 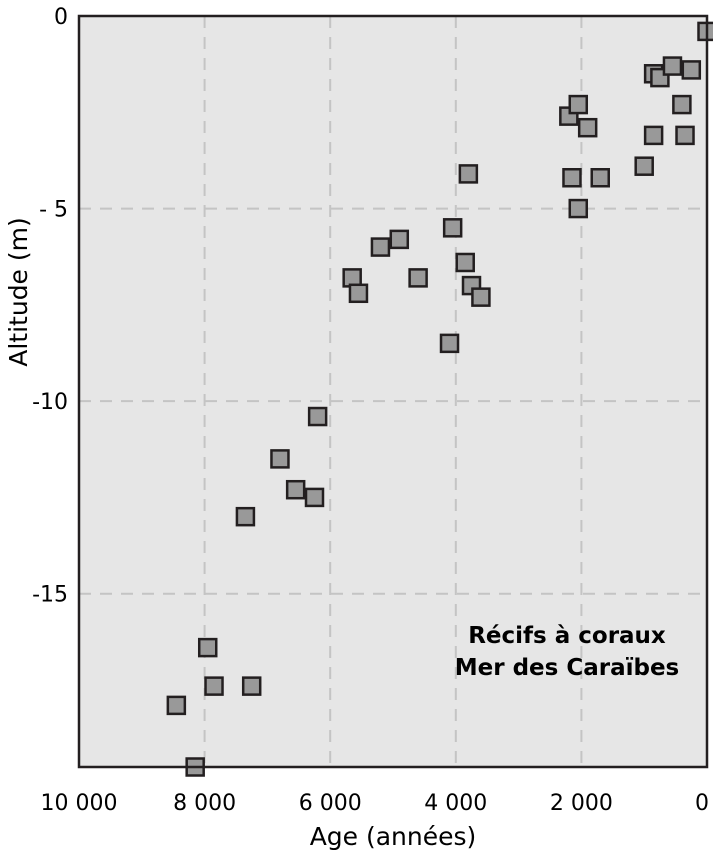 I want to click on x-axis-title: Age (années), so click(x=393, y=836).